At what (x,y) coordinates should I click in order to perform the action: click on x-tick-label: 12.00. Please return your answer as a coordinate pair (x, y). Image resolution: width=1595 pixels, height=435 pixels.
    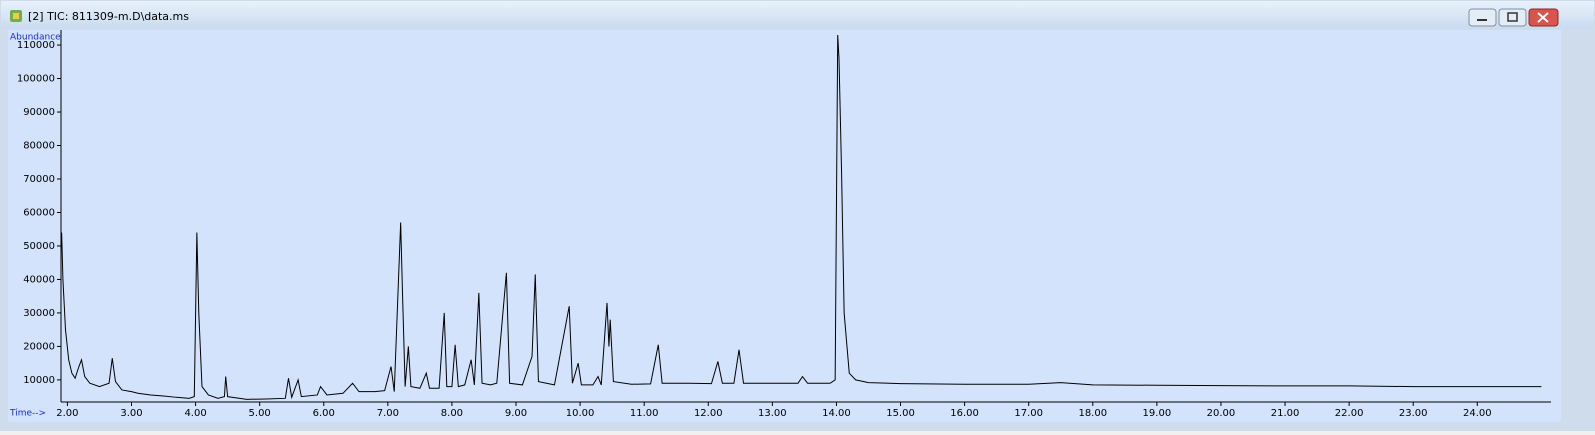
    Looking at the image, I should click on (708, 413).